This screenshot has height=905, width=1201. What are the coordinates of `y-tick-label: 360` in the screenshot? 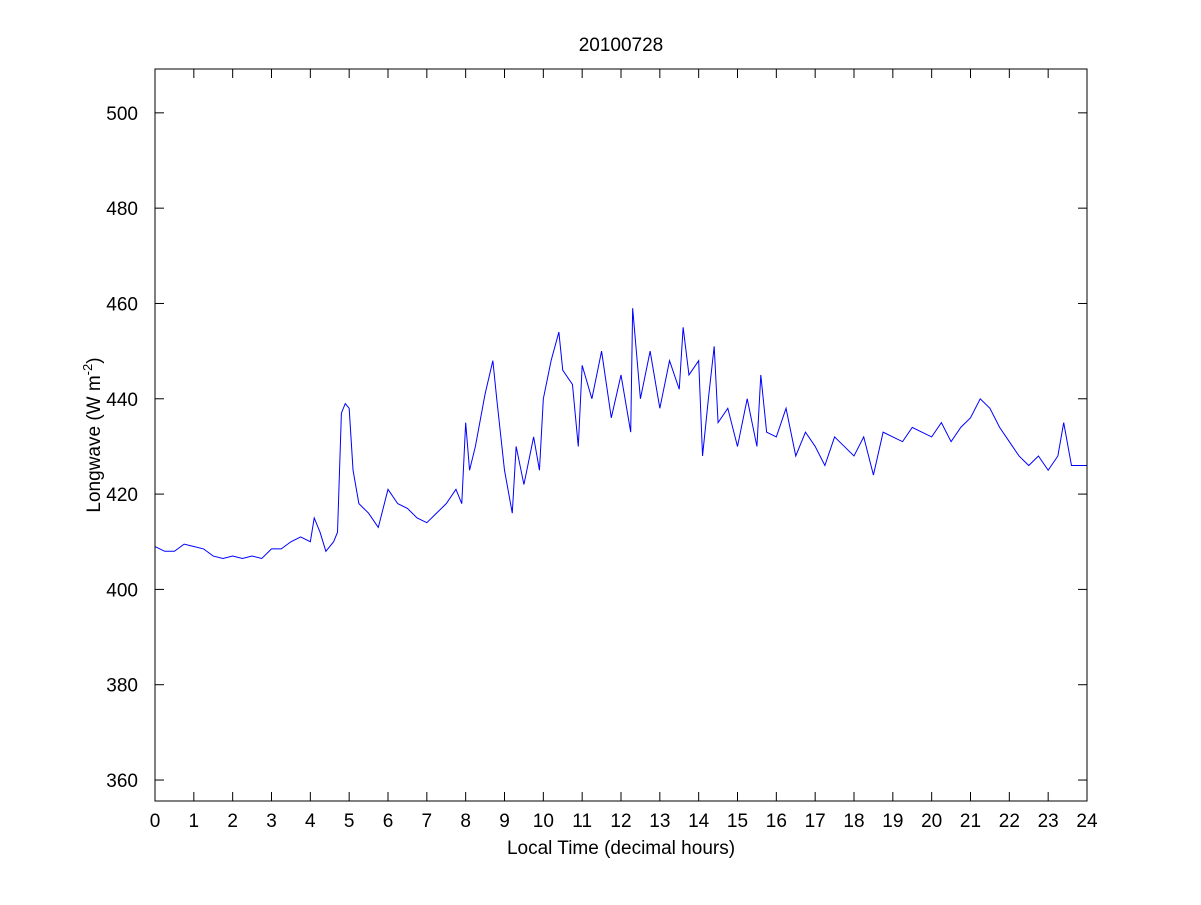 It's located at (122, 781).